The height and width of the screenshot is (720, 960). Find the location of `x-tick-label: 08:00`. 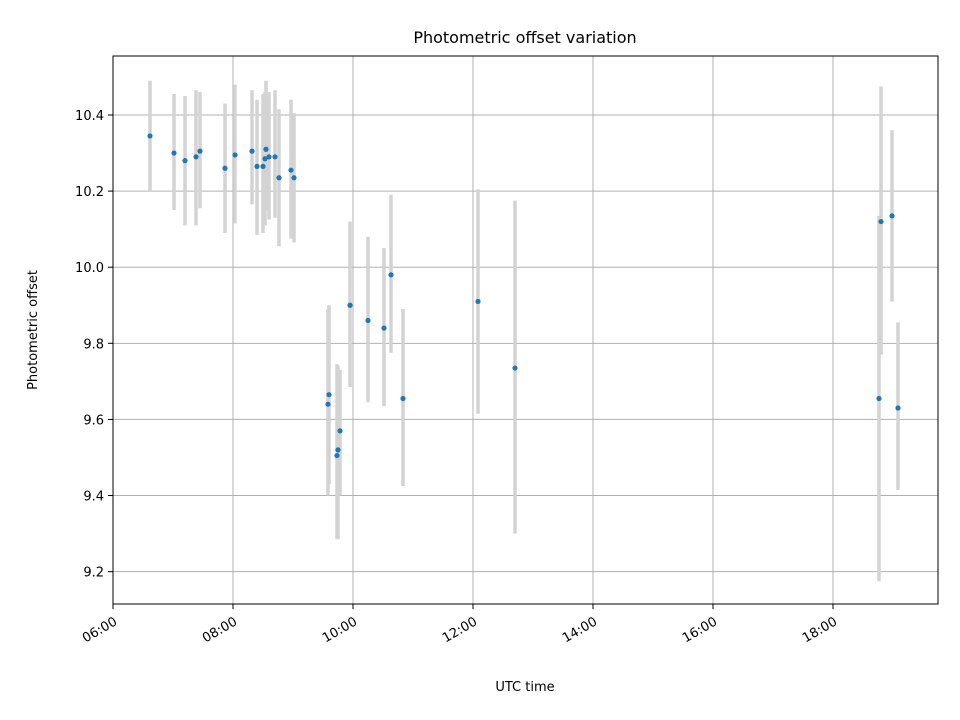

x-tick-label: 08:00 is located at coordinates (220, 630).